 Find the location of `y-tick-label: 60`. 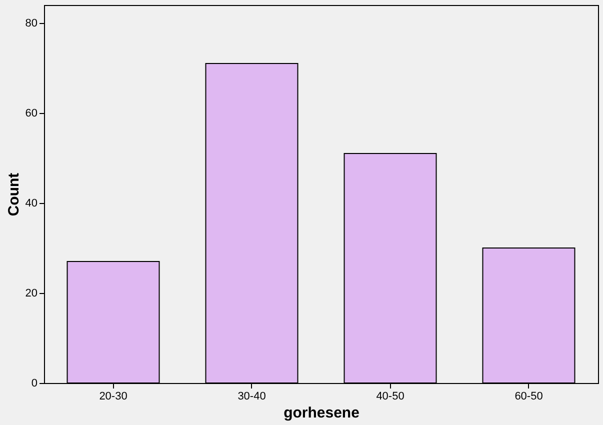

y-tick-label: 60 is located at coordinates (31, 114).